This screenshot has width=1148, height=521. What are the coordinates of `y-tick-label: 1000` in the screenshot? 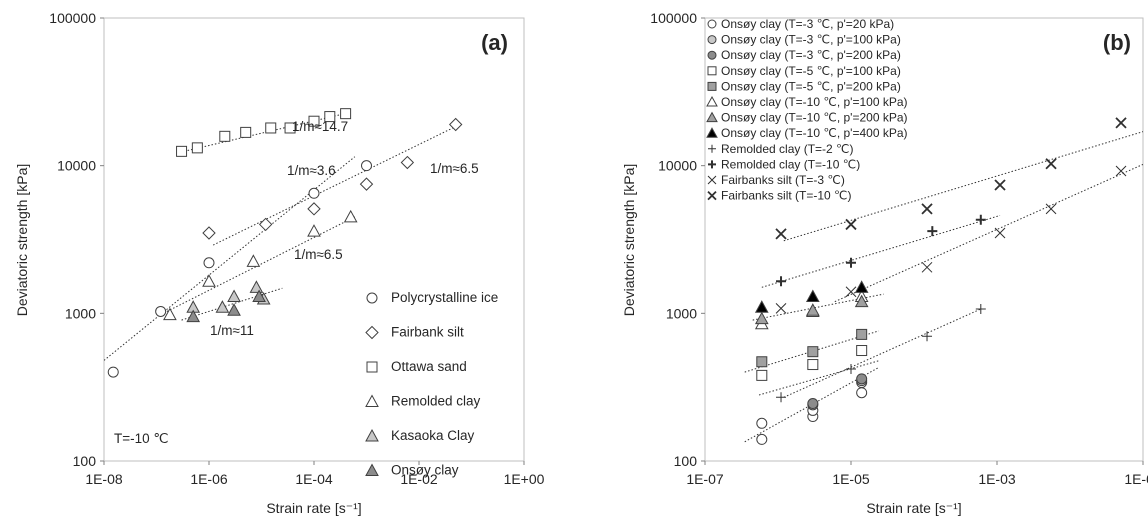 It's located at (80, 313).